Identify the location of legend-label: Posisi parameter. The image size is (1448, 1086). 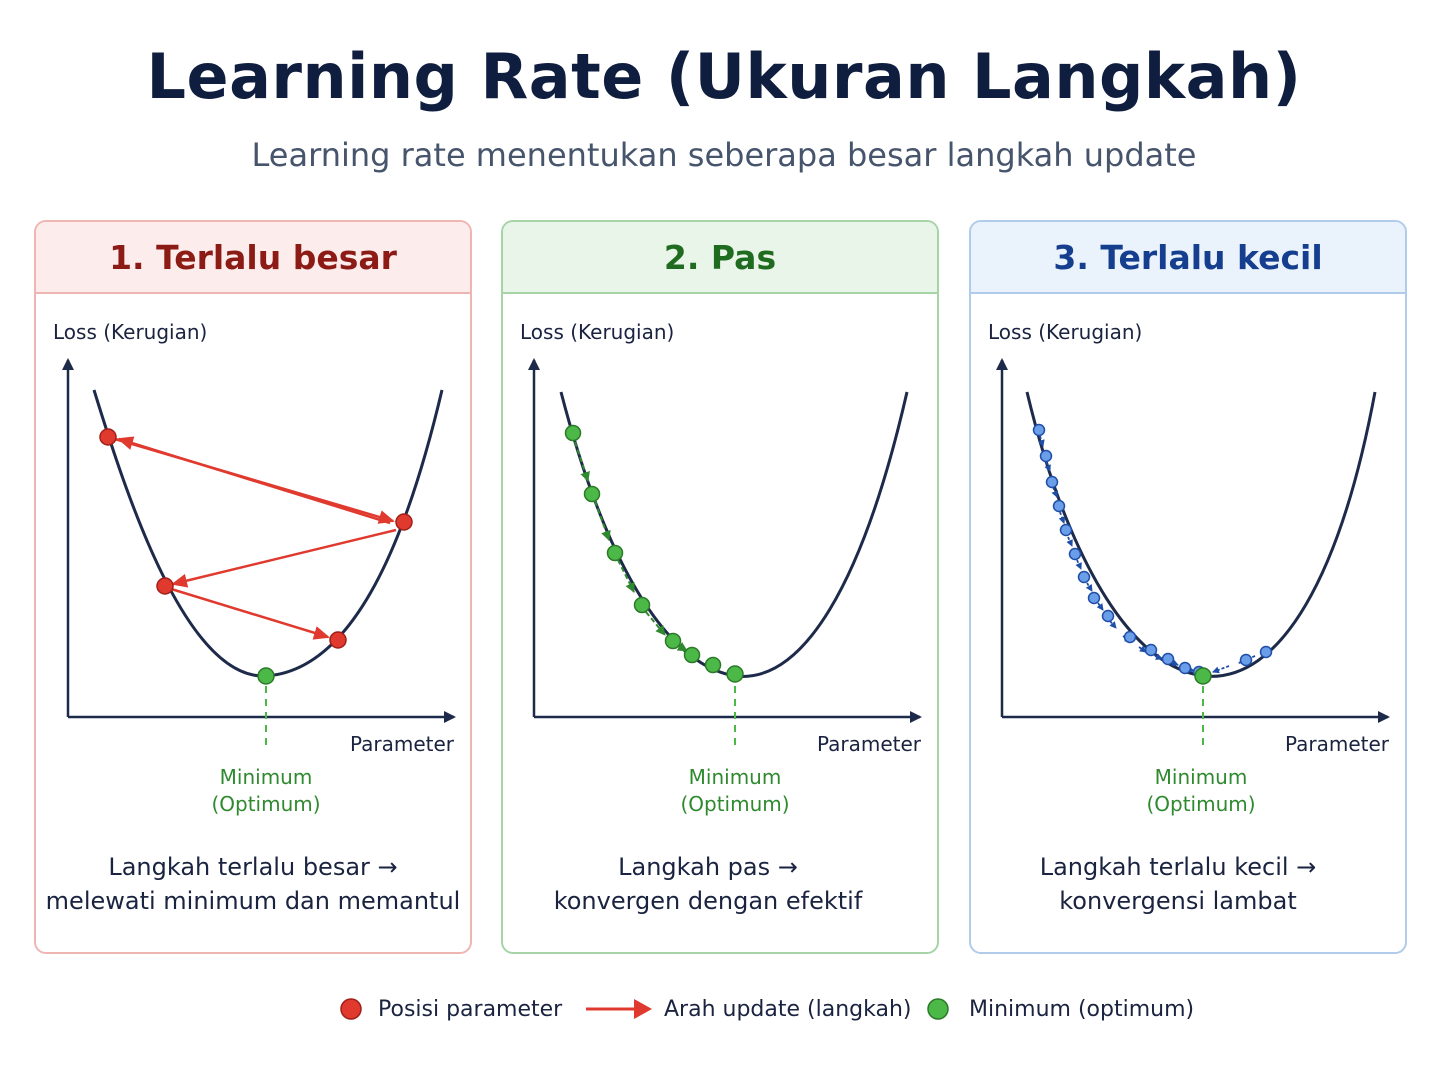
(470, 1009).